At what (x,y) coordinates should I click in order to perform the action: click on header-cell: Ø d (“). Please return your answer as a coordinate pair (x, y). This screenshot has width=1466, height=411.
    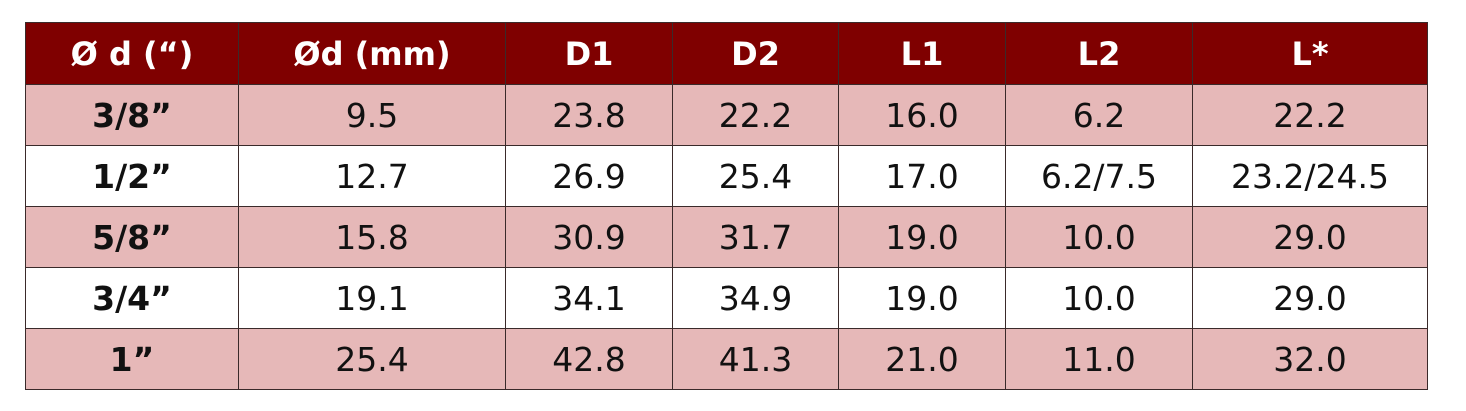
    Looking at the image, I should click on (132, 53).